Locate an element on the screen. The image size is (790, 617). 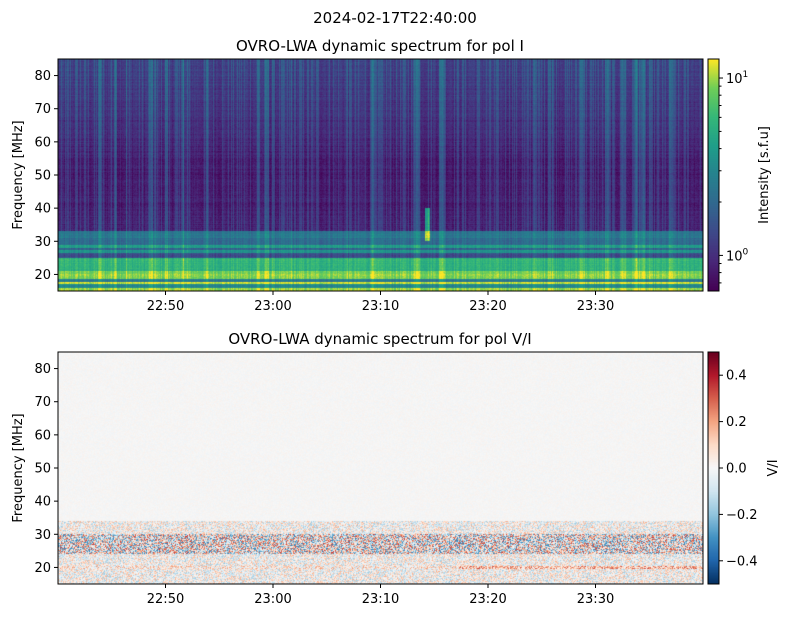
colorbar-tick-label: −0.2 is located at coordinates (742, 515).